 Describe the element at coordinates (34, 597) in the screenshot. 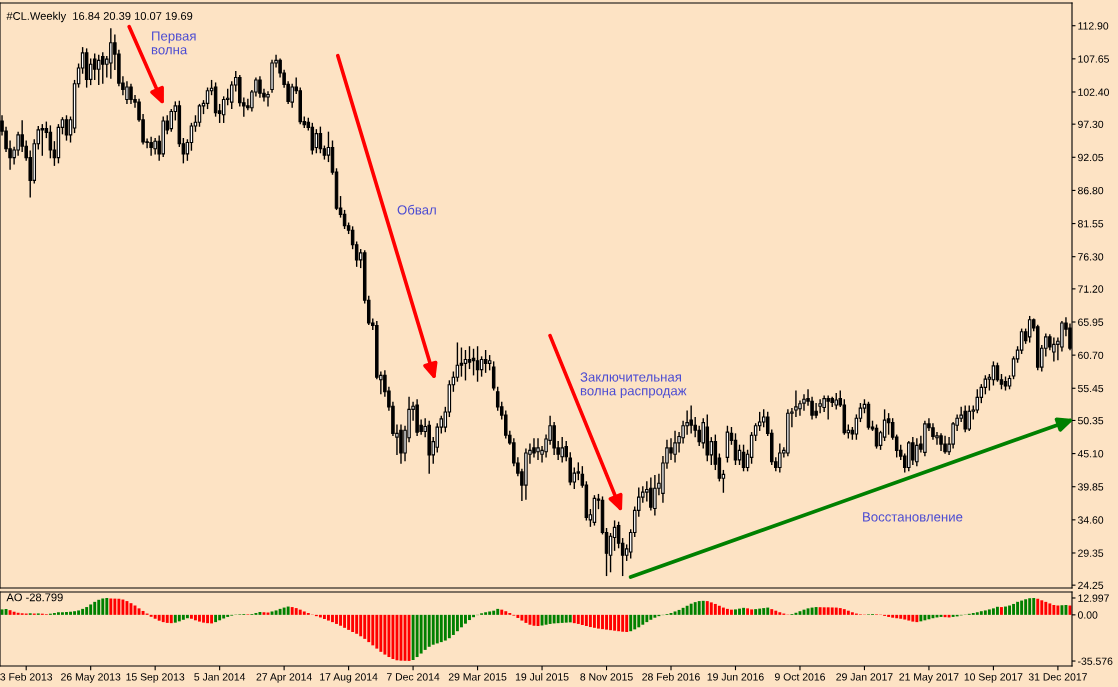

I see `chart-title: AO -28.799` at that location.